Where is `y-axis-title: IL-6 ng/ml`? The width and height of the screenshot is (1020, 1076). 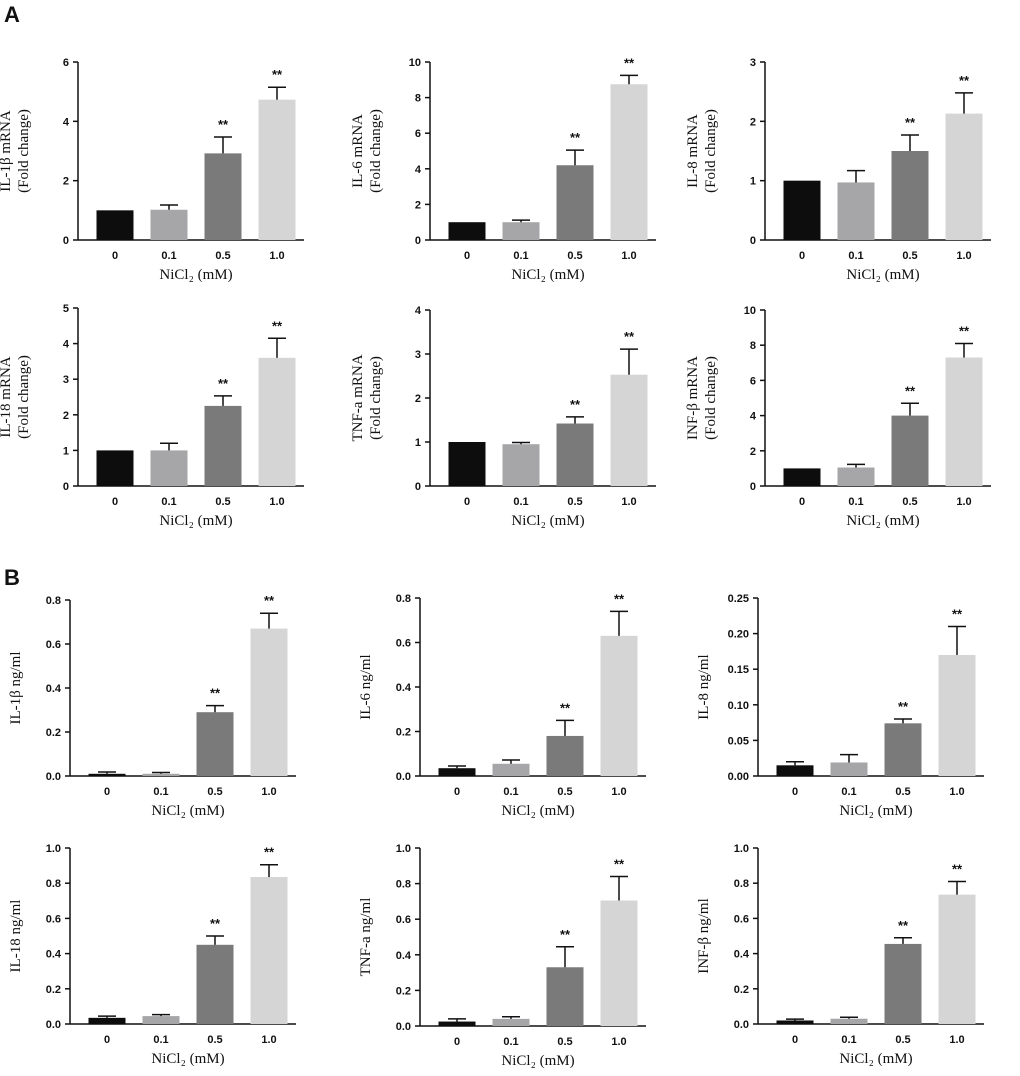 y-axis-title: IL-6 ng/ml is located at coordinates (366, 686).